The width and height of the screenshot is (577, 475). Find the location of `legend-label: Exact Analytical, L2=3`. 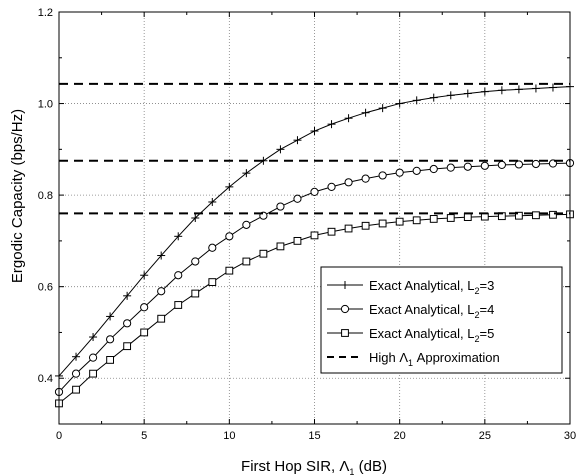

legend-label: Exact Analytical, L2=3 is located at coordinates (431, 287).